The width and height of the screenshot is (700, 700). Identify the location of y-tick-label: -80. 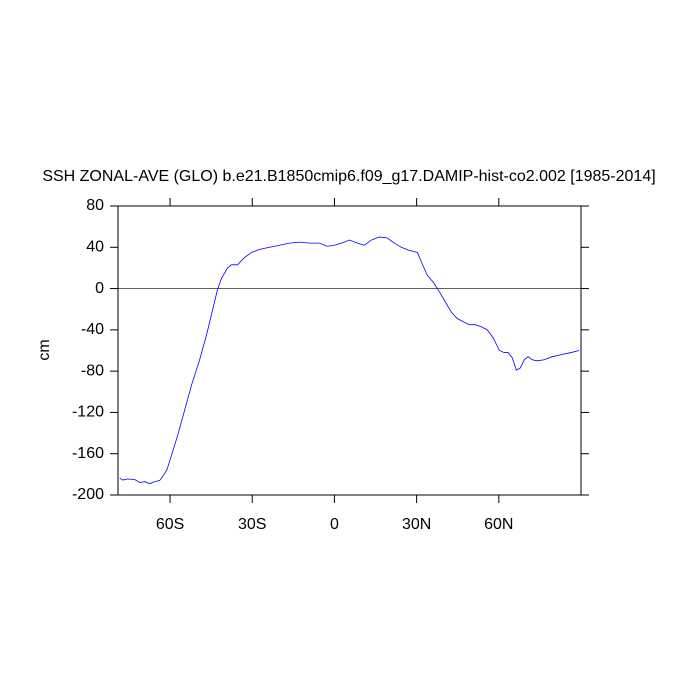
(92, 370).